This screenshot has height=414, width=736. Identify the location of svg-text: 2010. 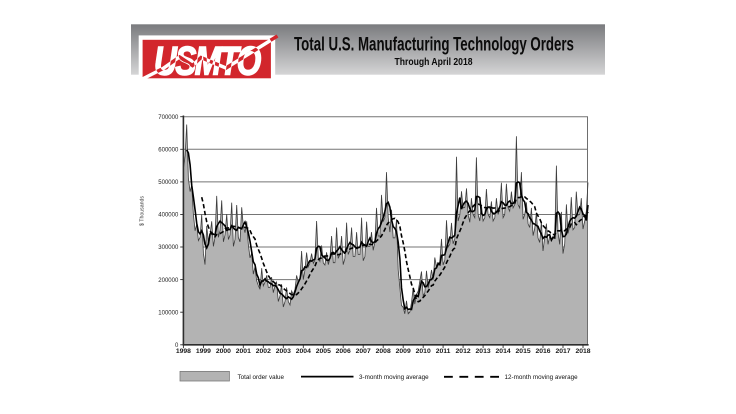
(423, 351).